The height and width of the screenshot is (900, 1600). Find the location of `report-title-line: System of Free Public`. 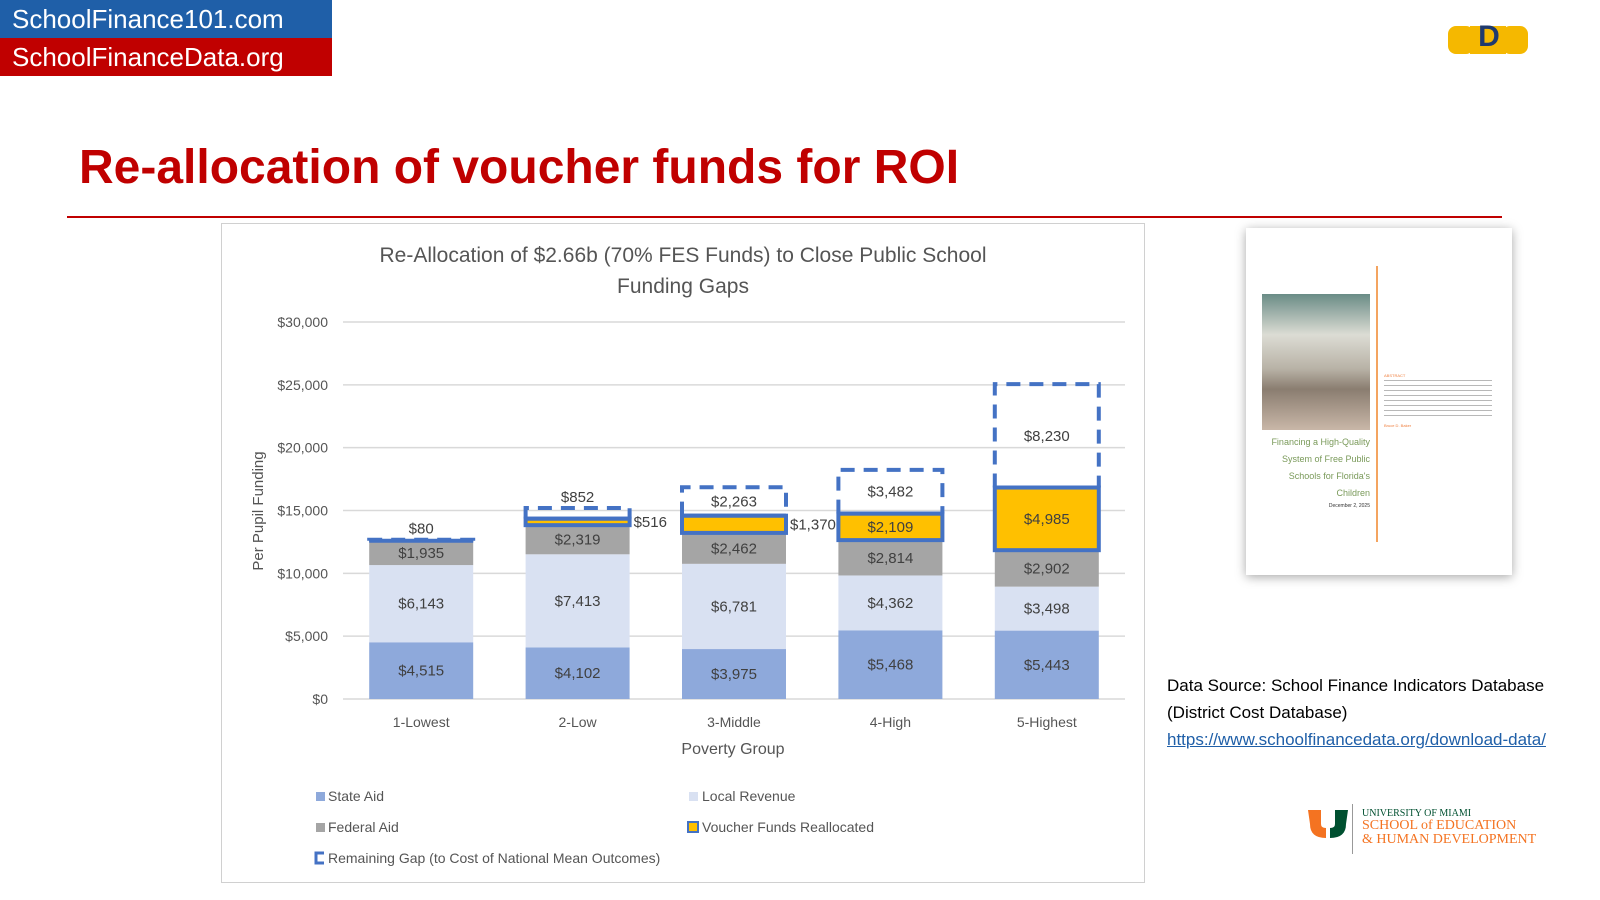

report-title-line: System of Free Public is located at coordinates (1325, 459).